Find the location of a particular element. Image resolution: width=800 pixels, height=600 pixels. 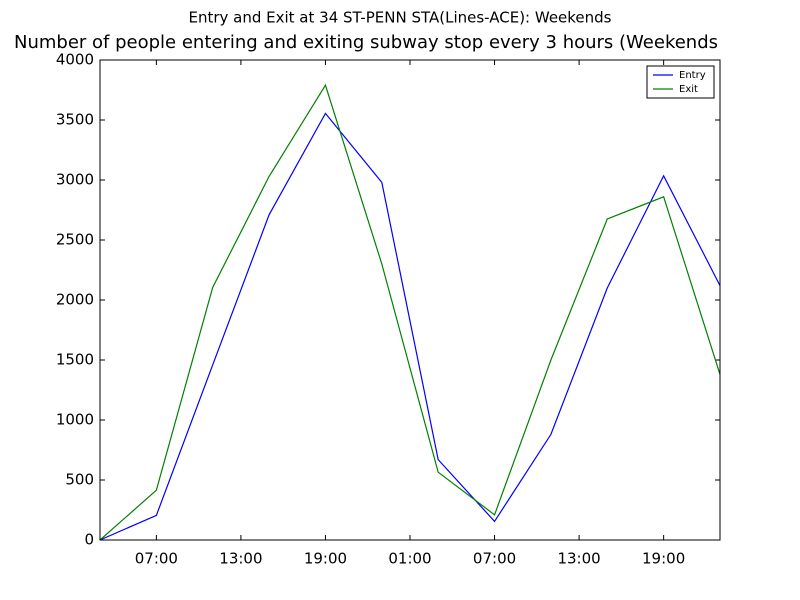

legend-label: Exit is located at coordinates (688, 89).